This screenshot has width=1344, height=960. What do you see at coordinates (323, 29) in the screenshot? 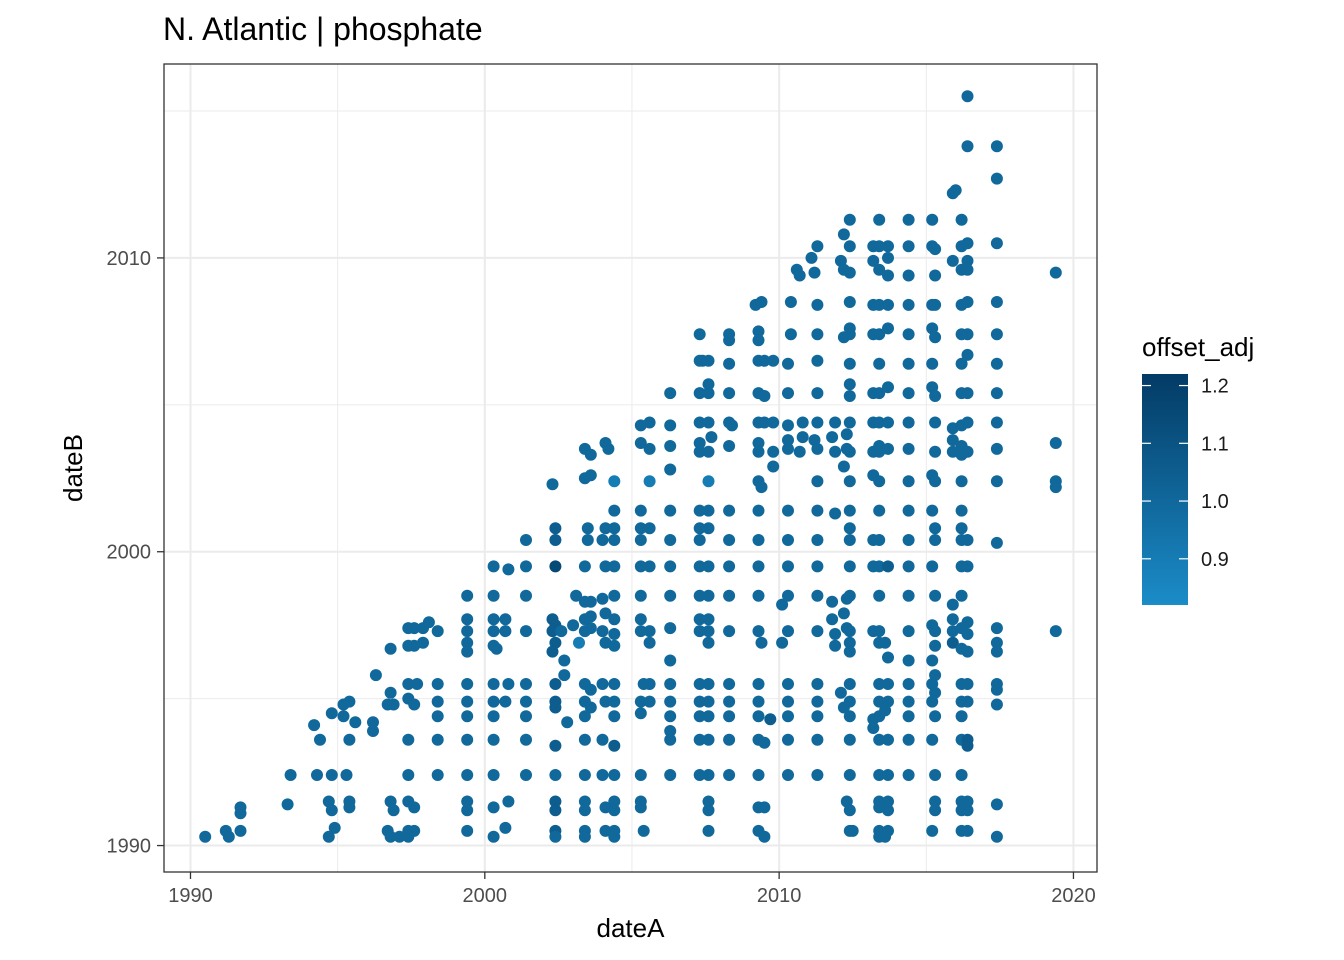
I see `chart-title: N. Atlantic | phosphate` at bounding box center [323, 29].